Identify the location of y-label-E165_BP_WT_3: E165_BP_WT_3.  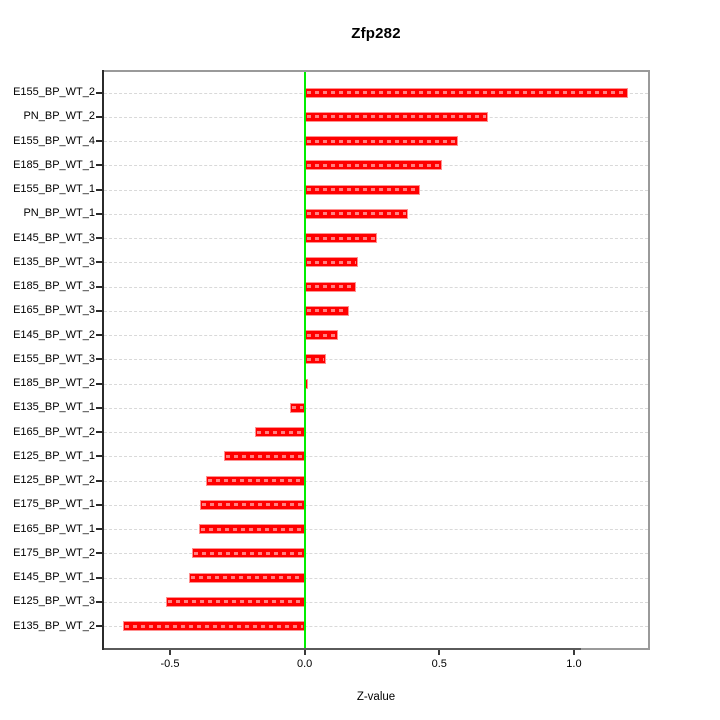
(54, 310).